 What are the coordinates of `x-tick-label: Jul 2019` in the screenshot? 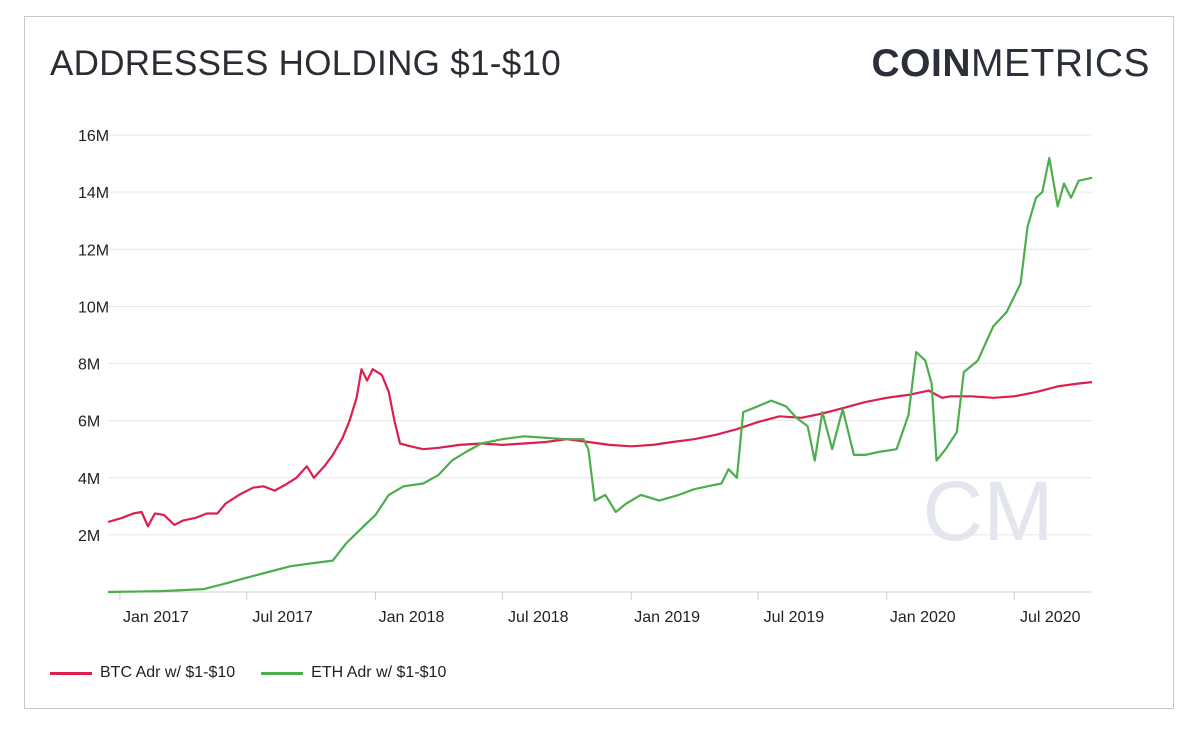 It's located at (794, 617).